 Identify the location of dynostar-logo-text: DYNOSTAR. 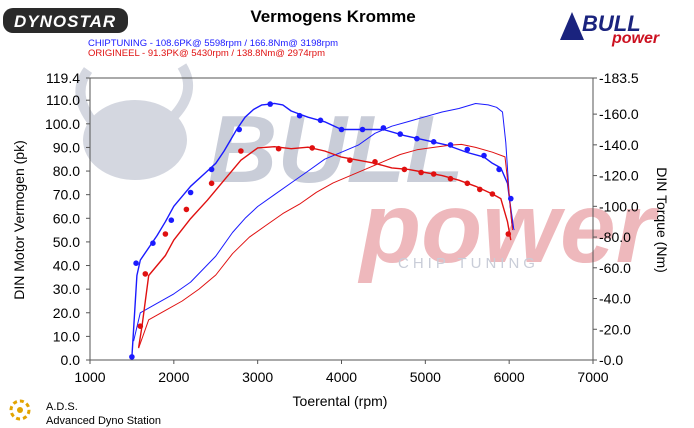
(65, 21).